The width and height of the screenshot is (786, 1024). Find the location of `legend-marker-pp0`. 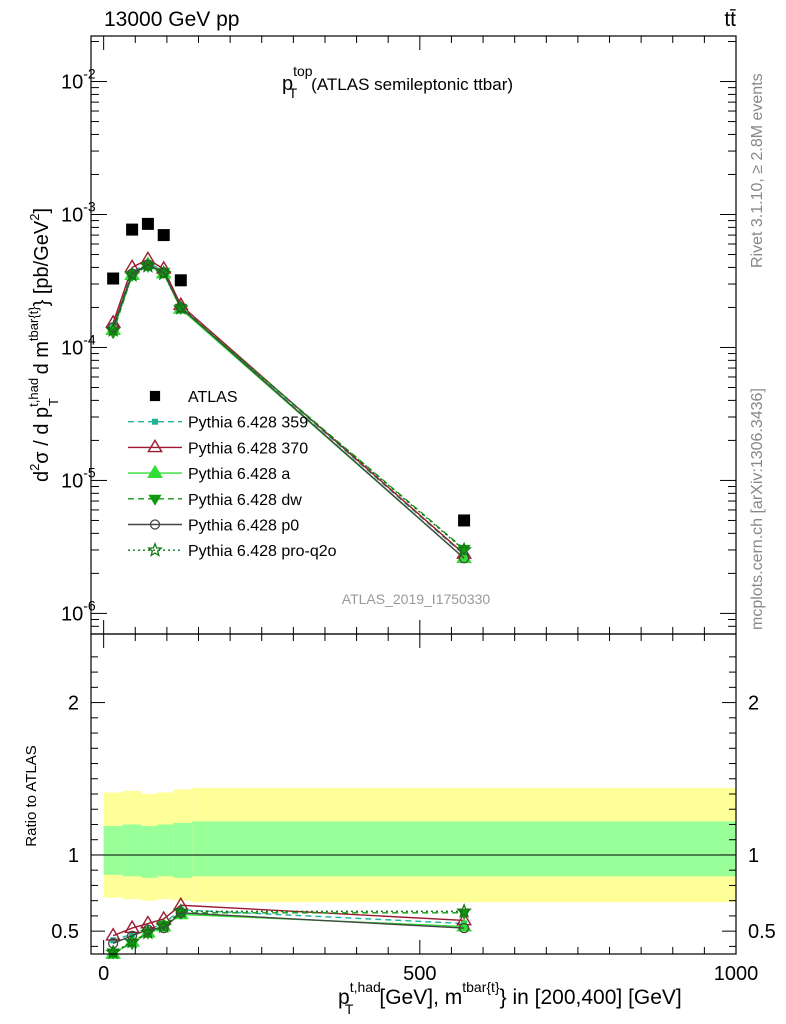

legend-marker-pp0 is located at coordinates (155, 524).